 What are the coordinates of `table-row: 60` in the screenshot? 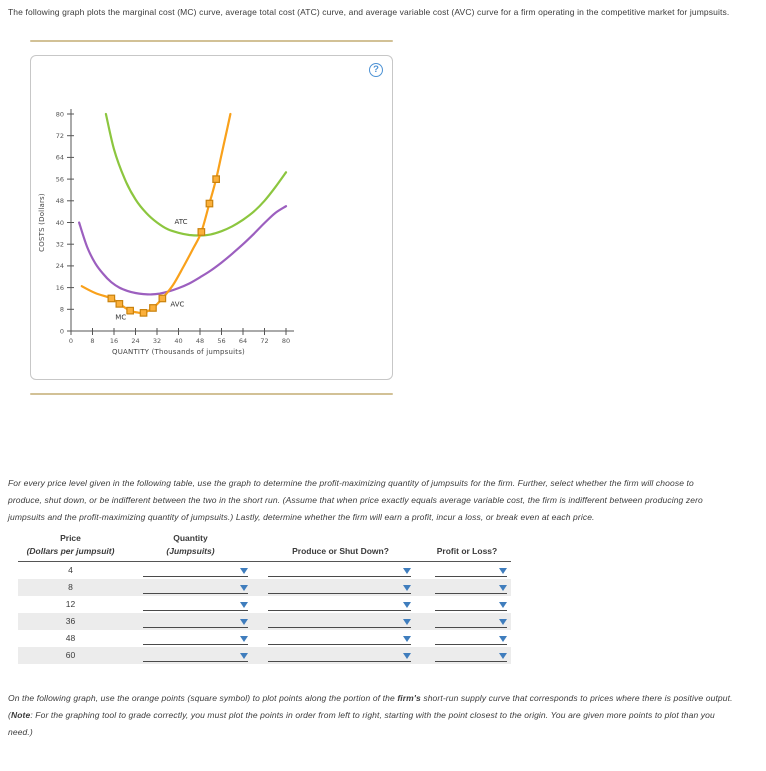 It's located at (264, 655).